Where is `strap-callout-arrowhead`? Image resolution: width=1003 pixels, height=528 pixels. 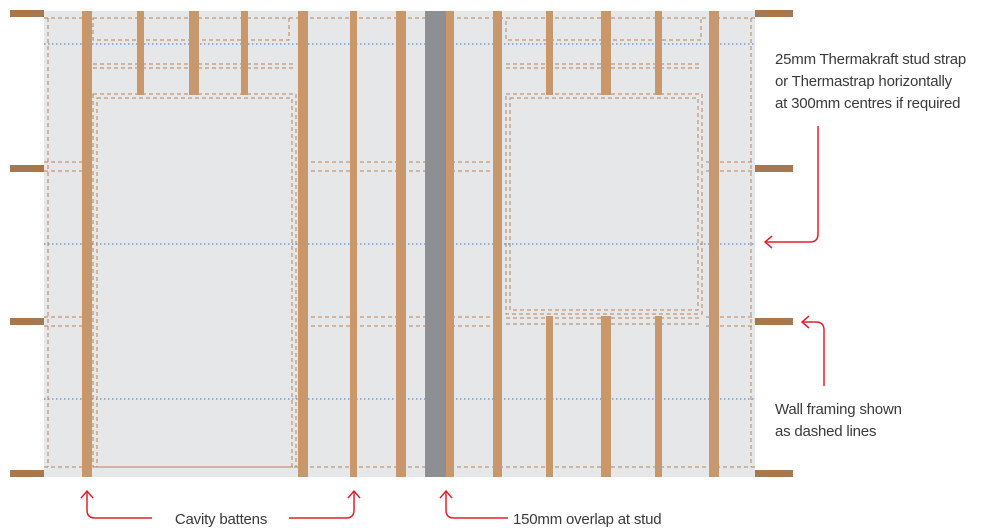
strap-callout-arrowhead is located at coordinates (768, 242).